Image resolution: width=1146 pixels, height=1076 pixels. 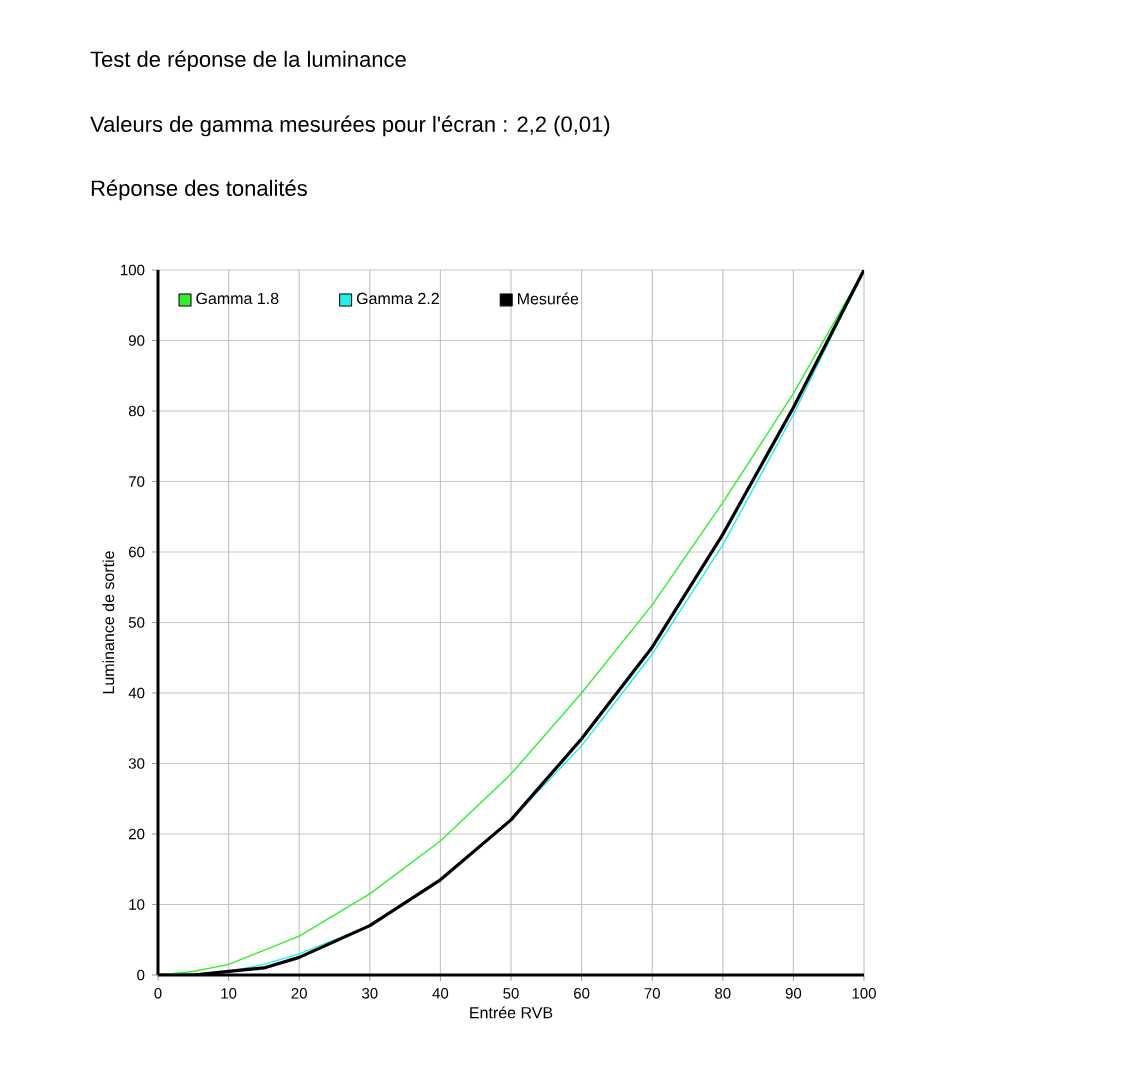 I want to click on y-tick-label: 20, so click(x=137, y=834).